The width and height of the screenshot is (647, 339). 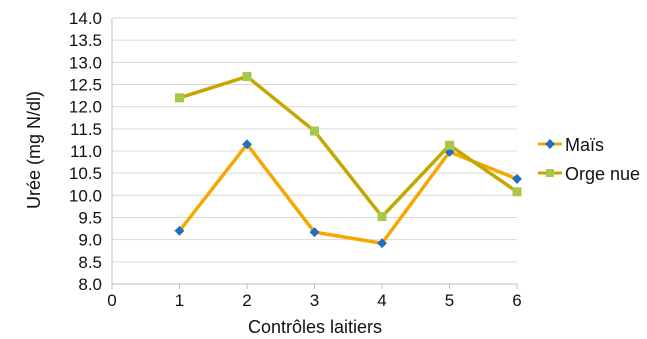 I want to click on y-tick-label: 10.5, so click(x=85, y=173).